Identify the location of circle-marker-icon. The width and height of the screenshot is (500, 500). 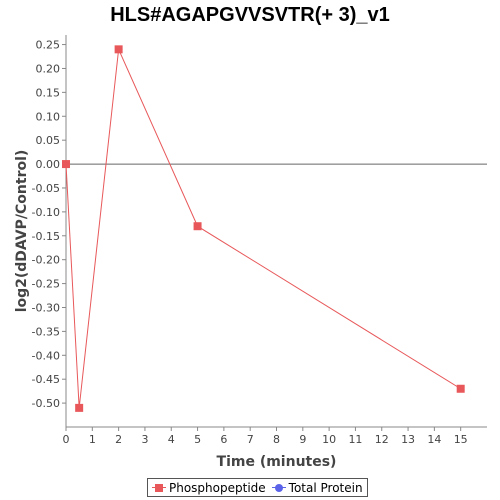
(278, 488).